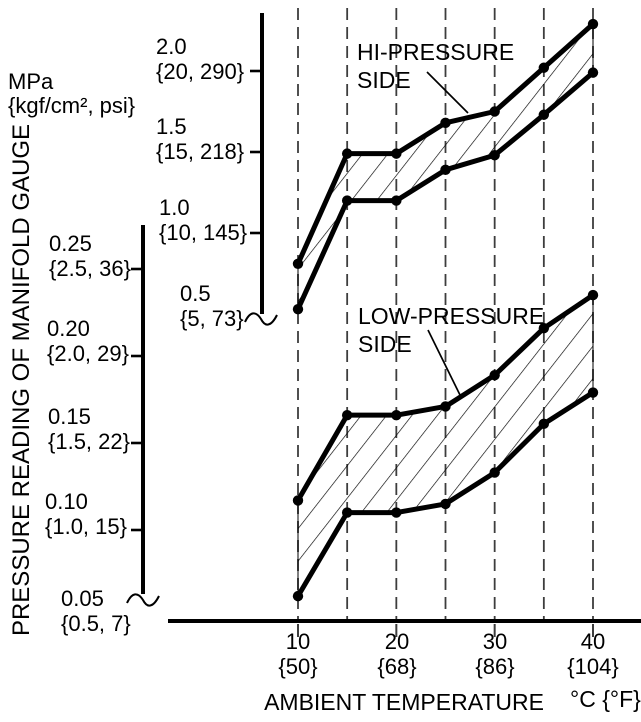 This screenshot has width=641, height=722. What do you see at coordinates (66, 501) in the screenshot?
I see `tick-value: 0.10` at bounding box center [66, 501].